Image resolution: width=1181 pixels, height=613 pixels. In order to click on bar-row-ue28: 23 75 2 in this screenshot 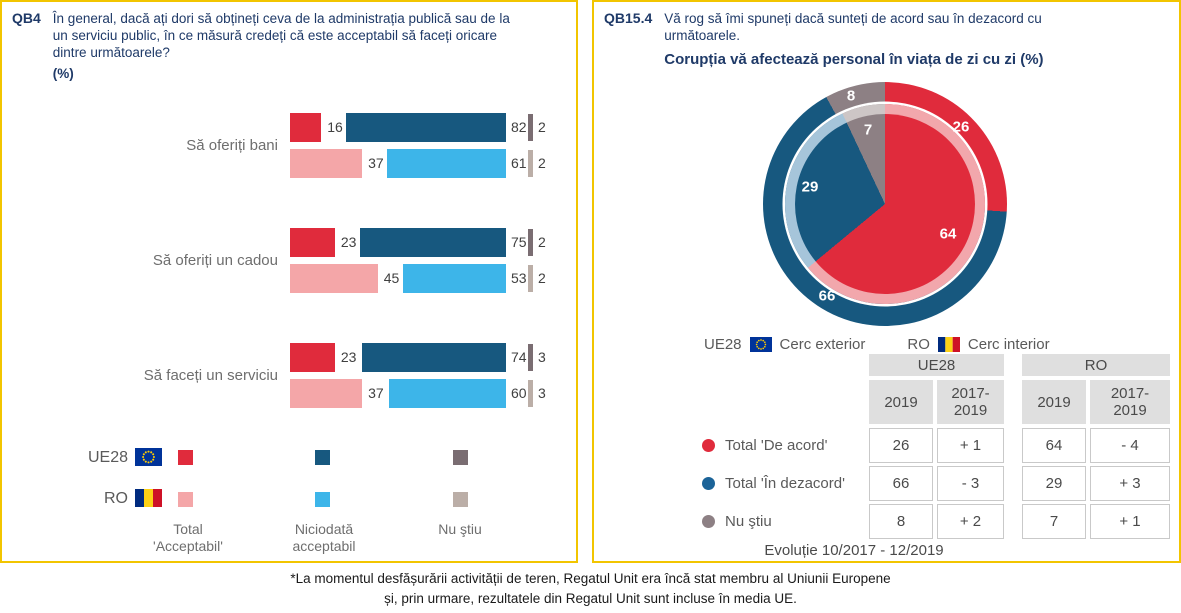, I will do `click(427, 242)`.